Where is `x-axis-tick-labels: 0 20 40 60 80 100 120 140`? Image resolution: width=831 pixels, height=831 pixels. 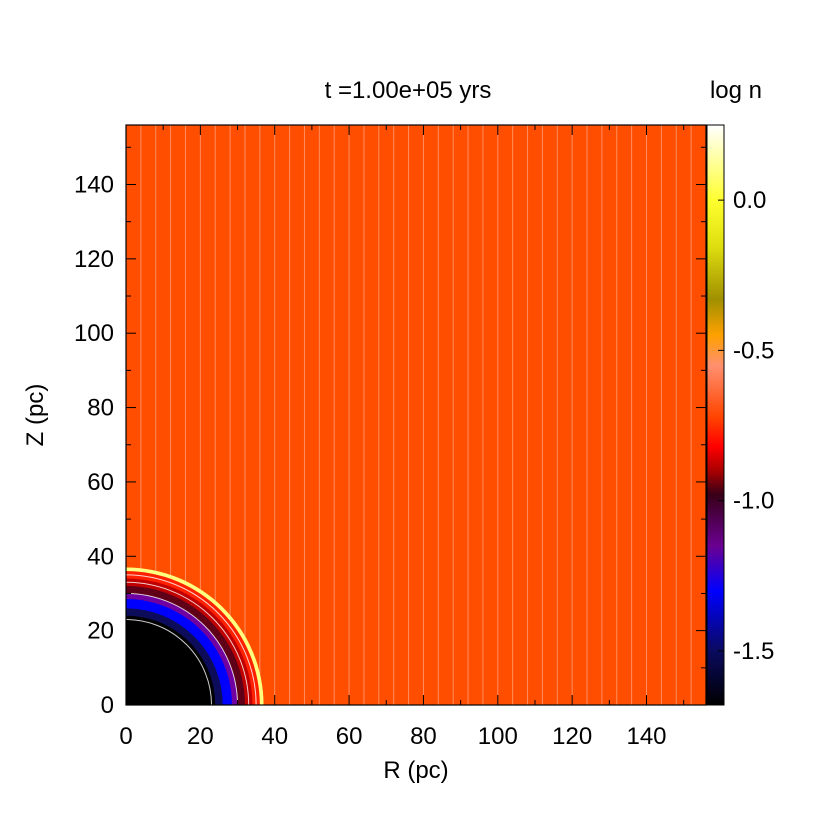 x-axis-tick-labels: 0 20 40 60 80 100 120 140 is located at coordinates (392, 736).